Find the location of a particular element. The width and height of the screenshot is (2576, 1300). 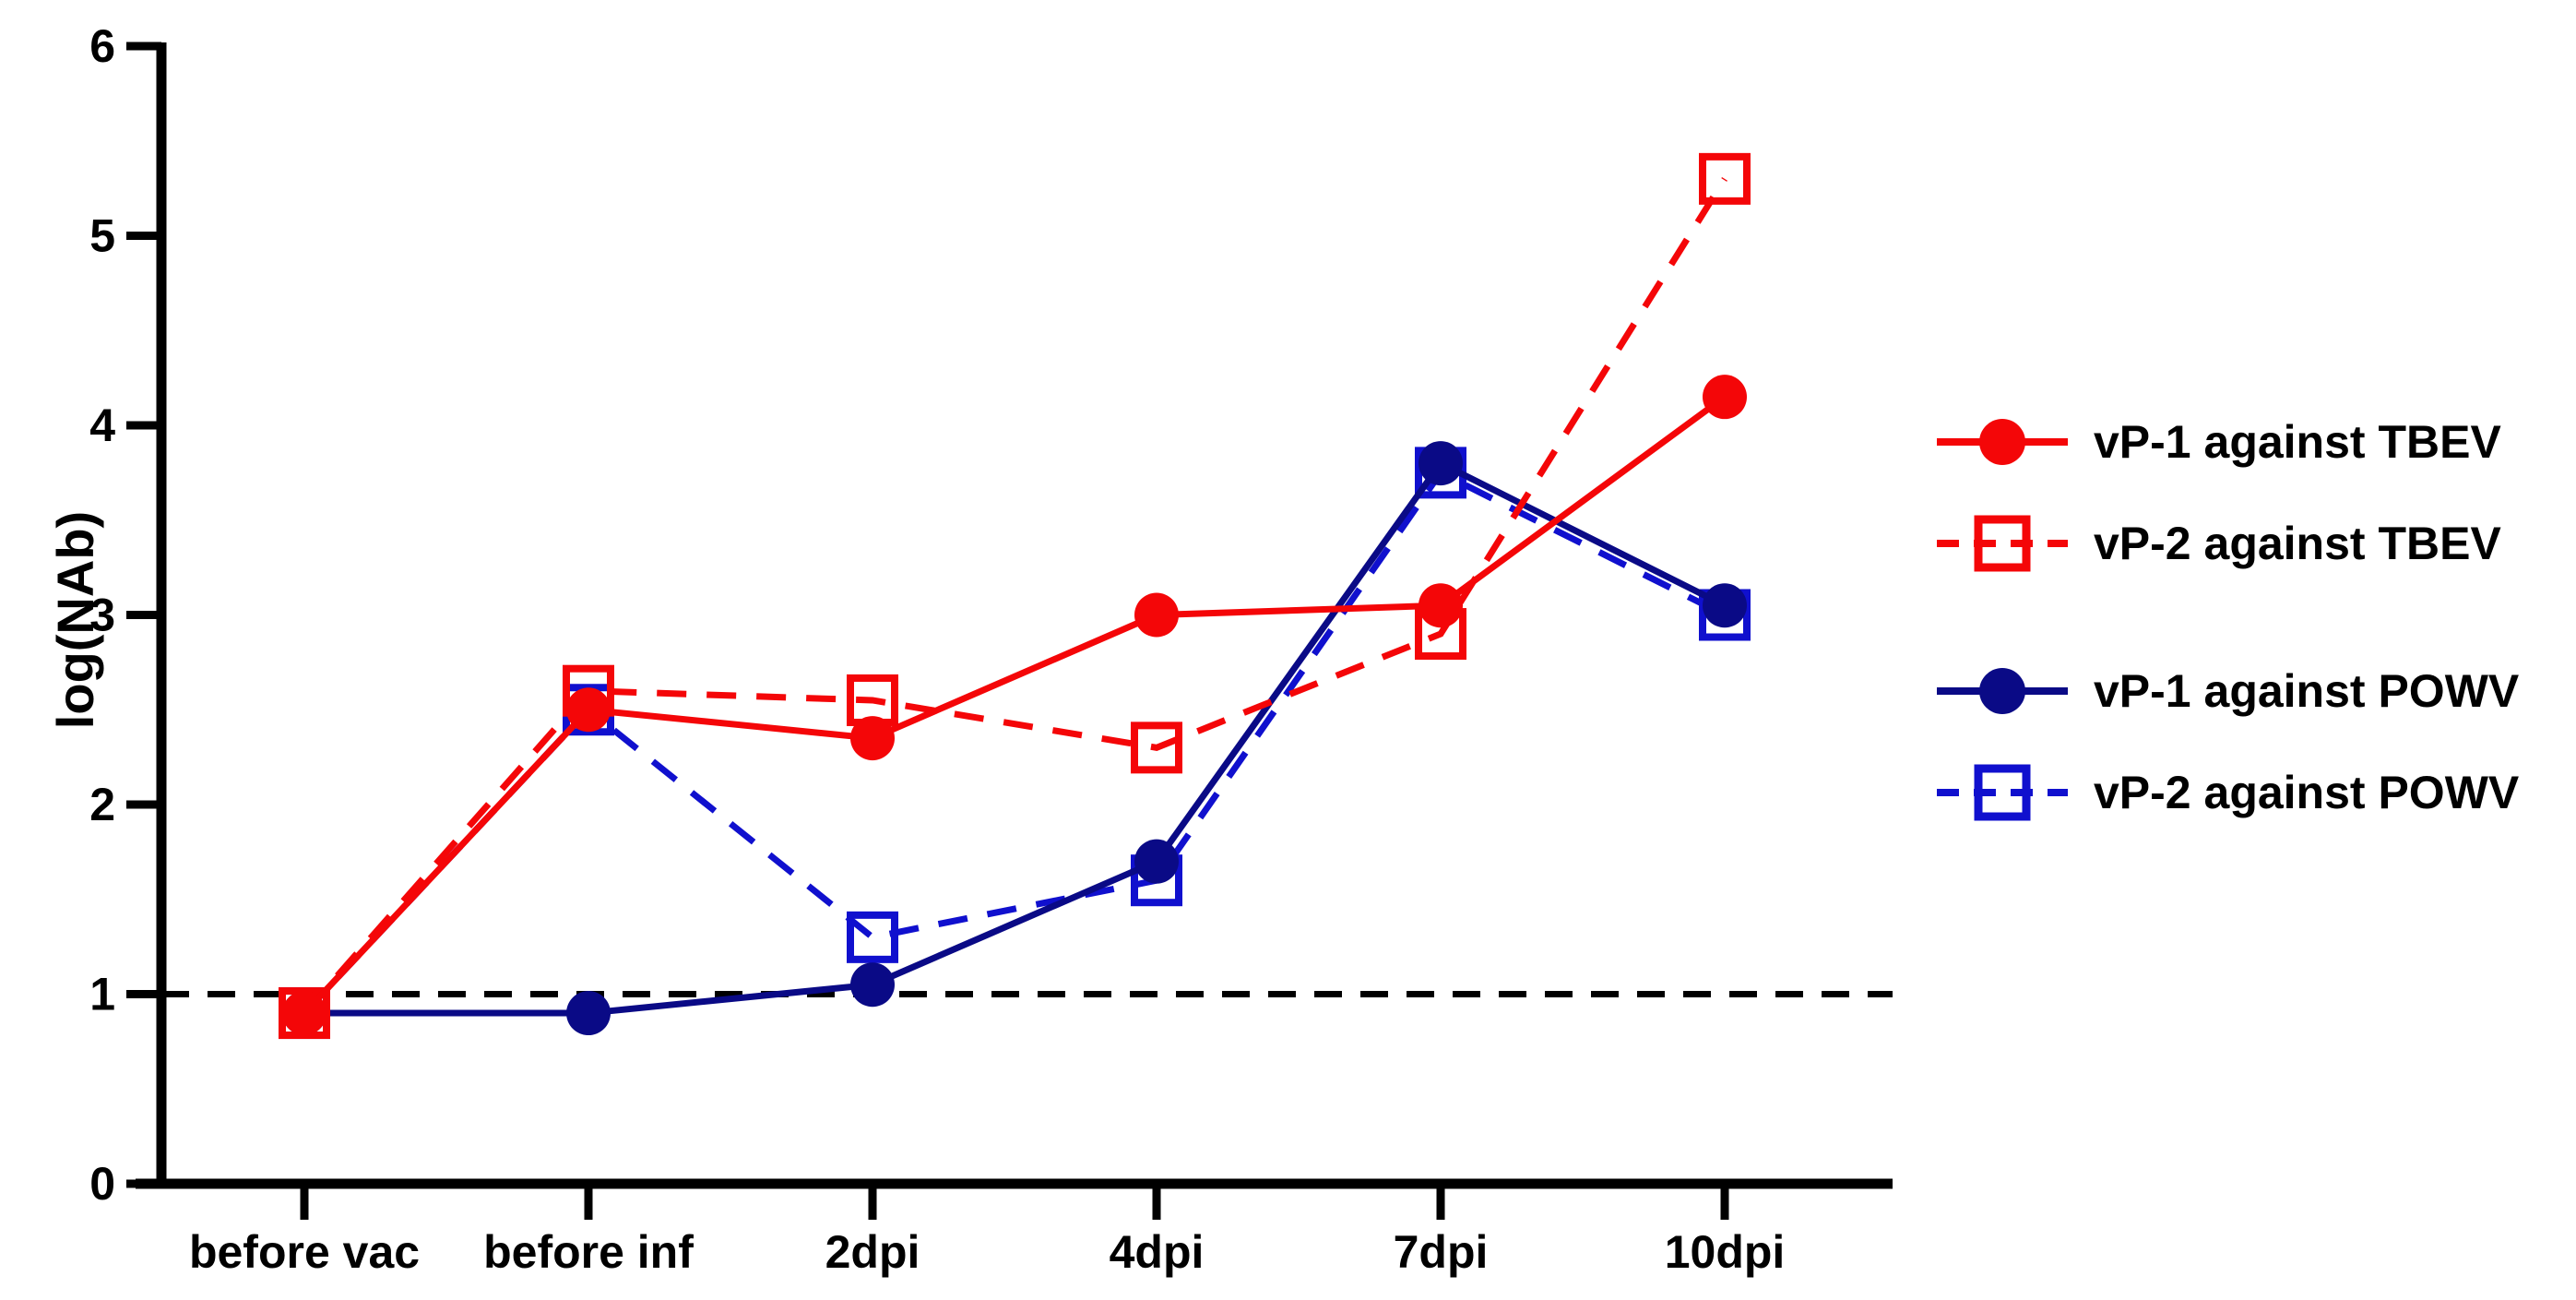

y-tick-label: 0 is located at coordinates (102, 1184).